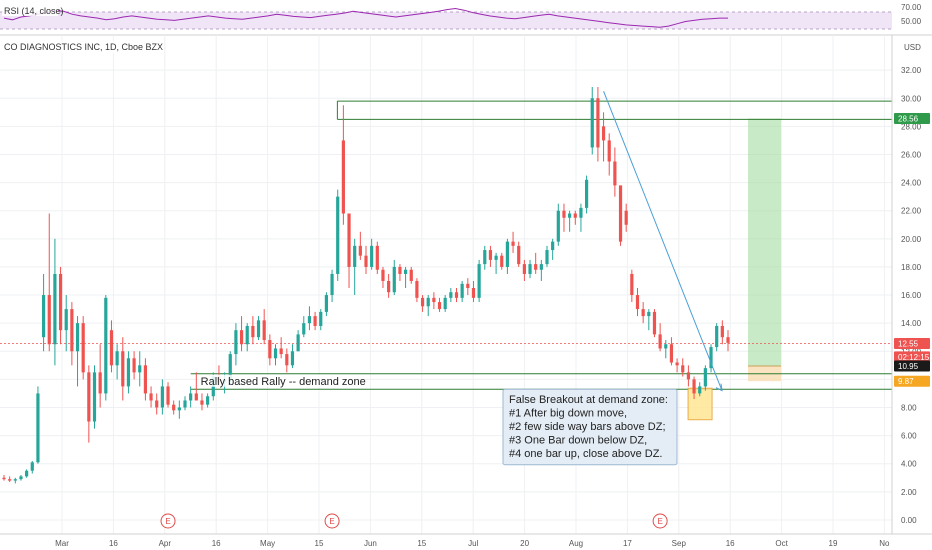  Describe the element at coordinates (332, 521) in the screenshot. I see `earnings-marker` at that location.